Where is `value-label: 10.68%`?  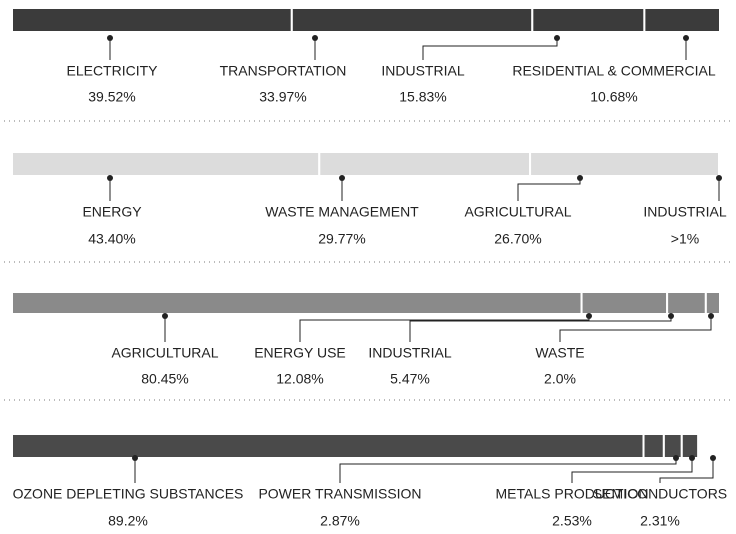
value-label: 10.68% is located at coordinates (613, 97).